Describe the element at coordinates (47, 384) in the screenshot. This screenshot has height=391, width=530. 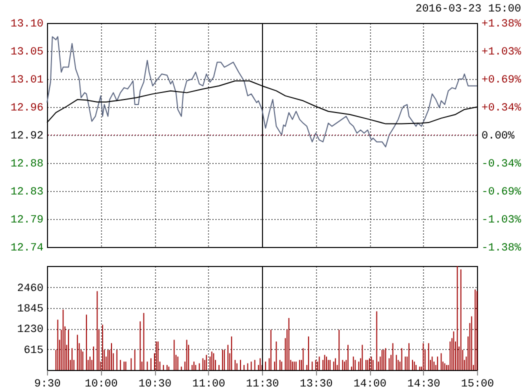
I see `x-tick-label: 9:30` at that location.